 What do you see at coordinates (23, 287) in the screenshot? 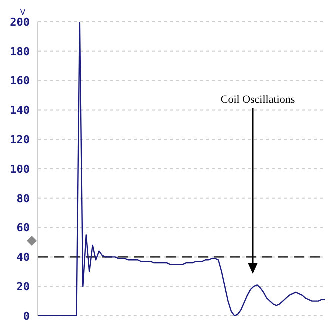
I see `y-tick-label: 20` at bounding box center [23, 287].